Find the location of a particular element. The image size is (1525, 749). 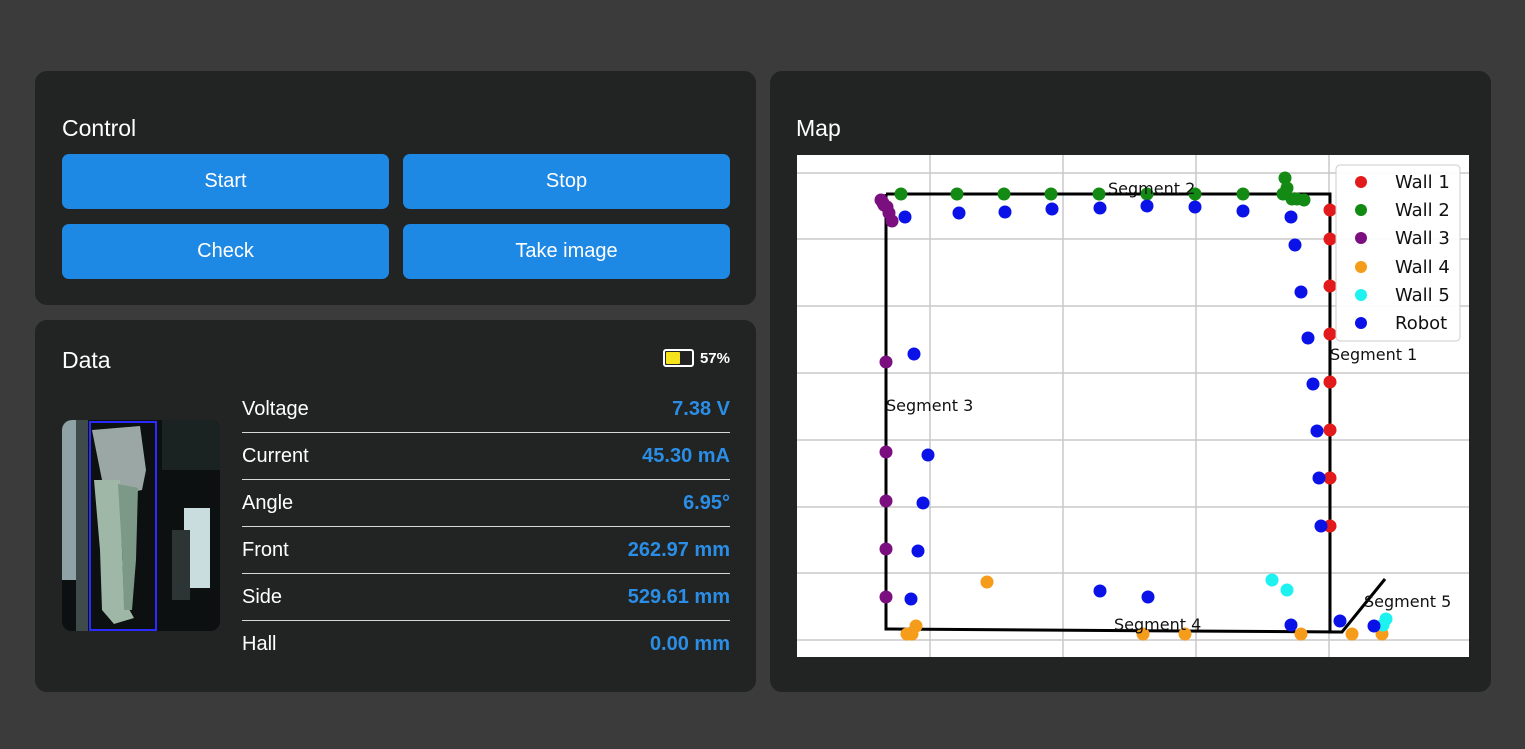

control-title: Control is located at coordinates (99, 128).